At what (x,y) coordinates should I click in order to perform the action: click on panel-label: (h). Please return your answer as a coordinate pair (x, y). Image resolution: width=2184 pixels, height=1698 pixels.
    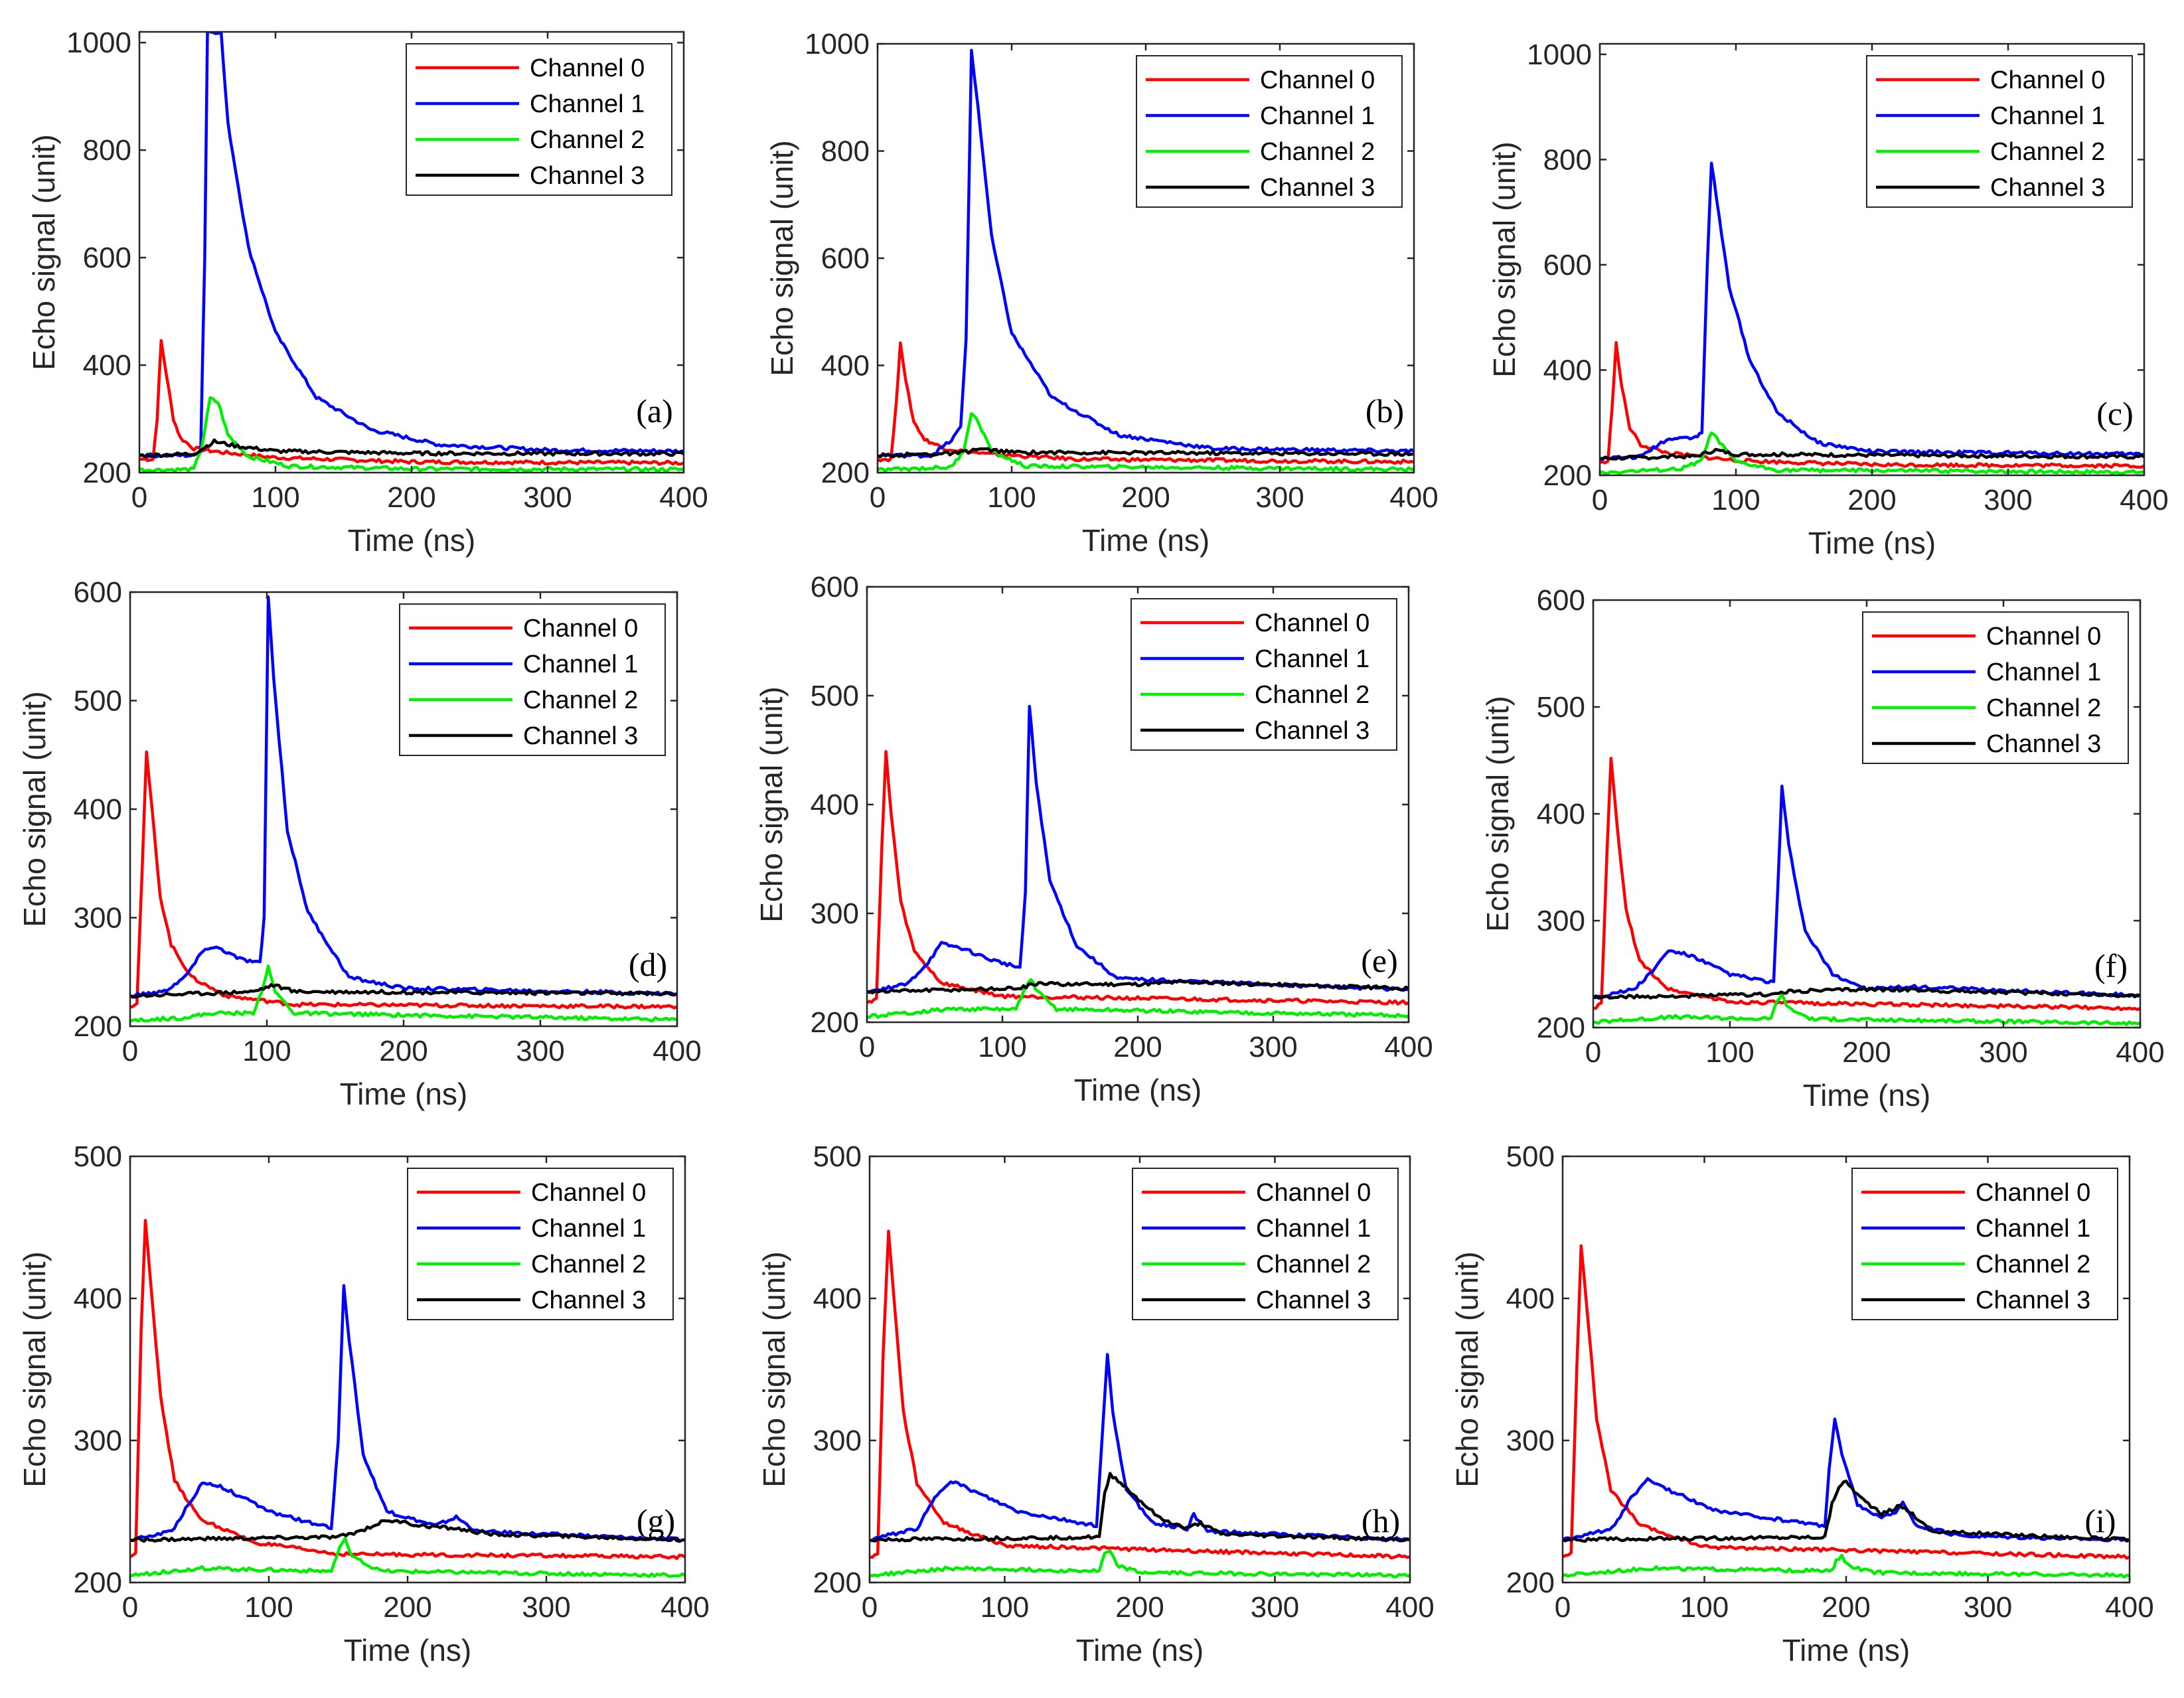
    Looking at the image, I should click on (1381, 1520).